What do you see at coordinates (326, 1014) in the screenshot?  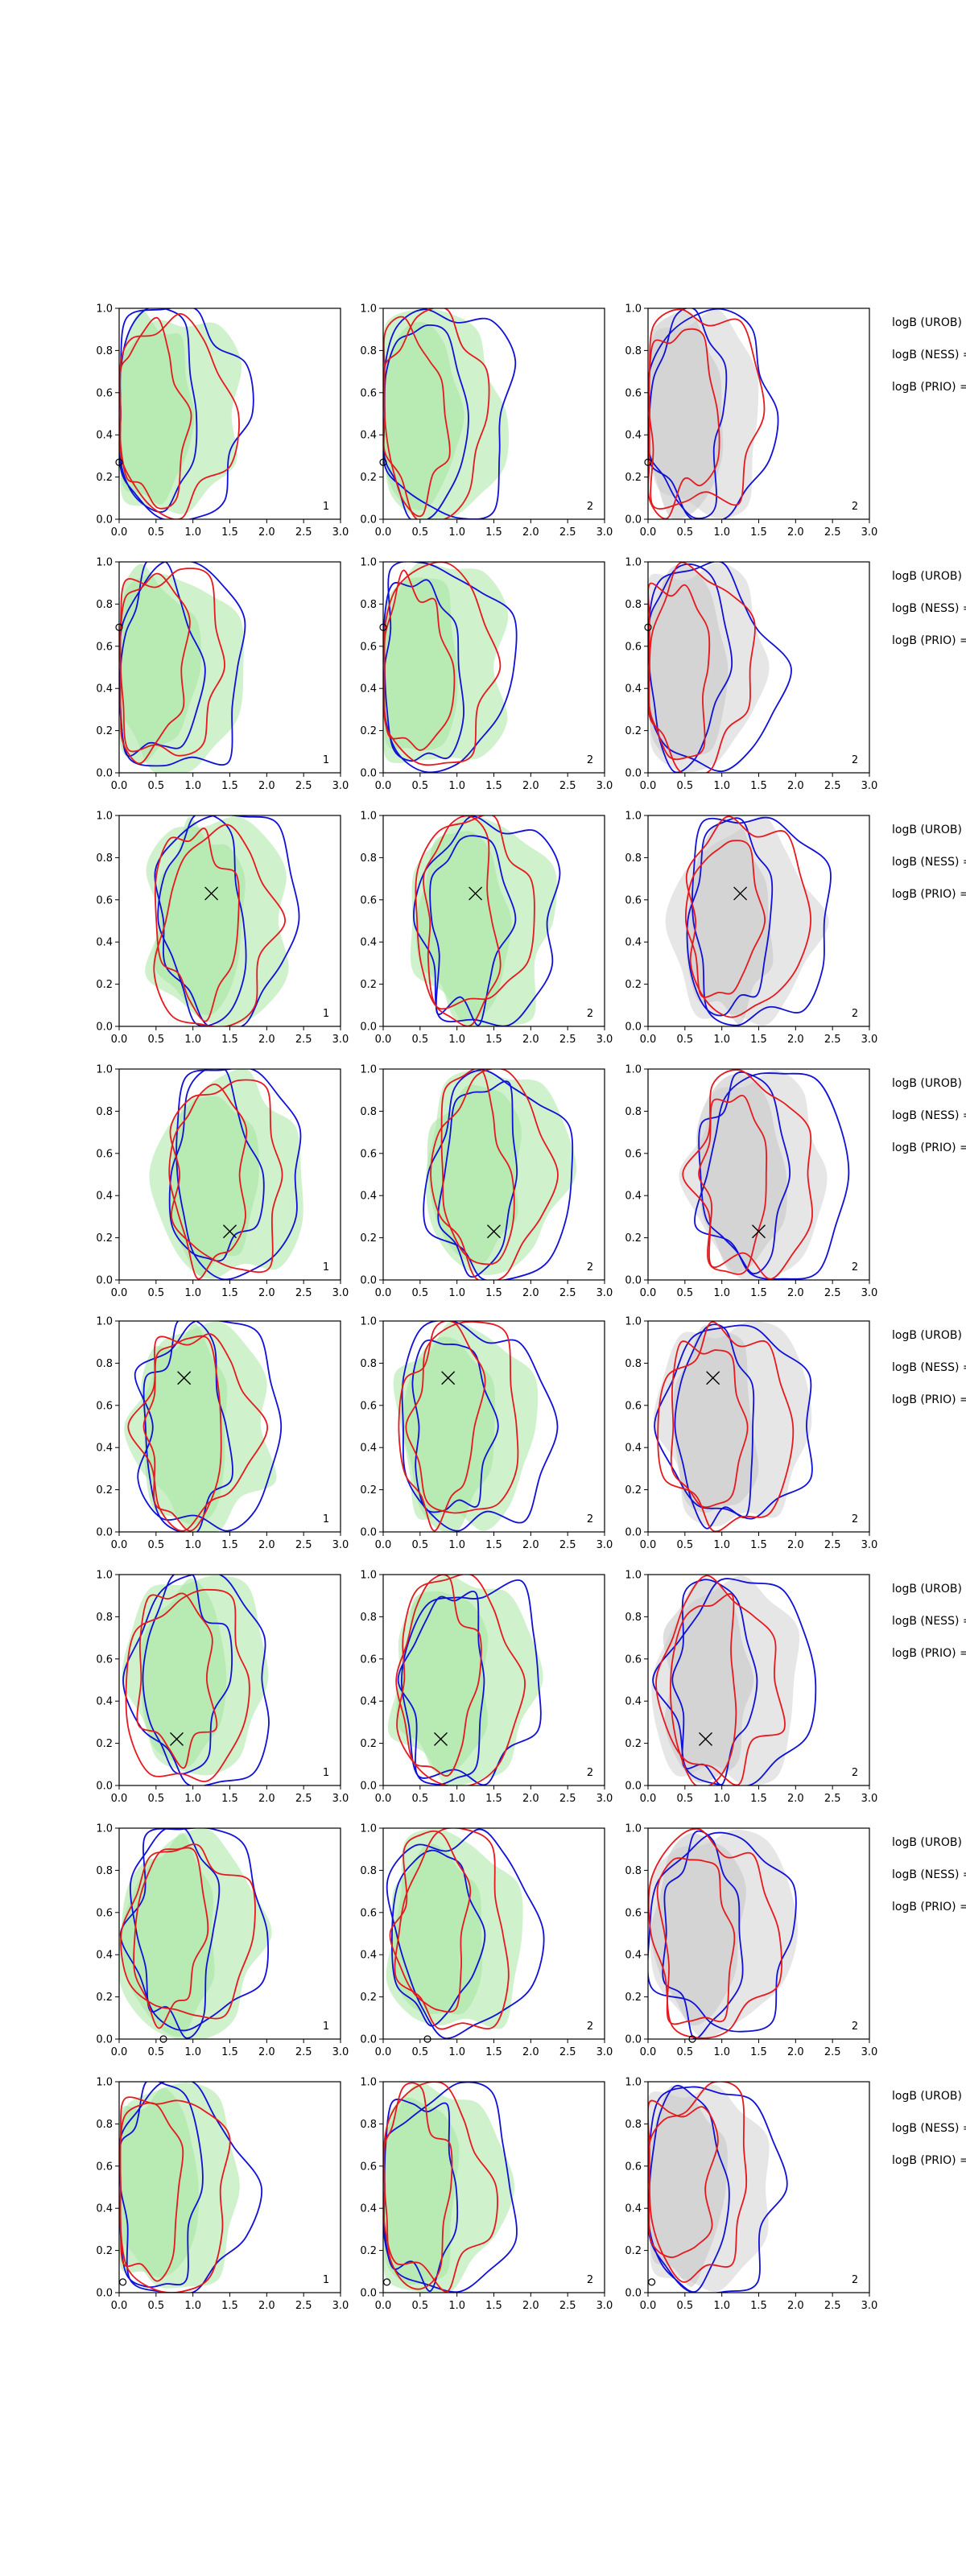 I see `panel-corner-label: 1` at bounding box center [326, 1014].